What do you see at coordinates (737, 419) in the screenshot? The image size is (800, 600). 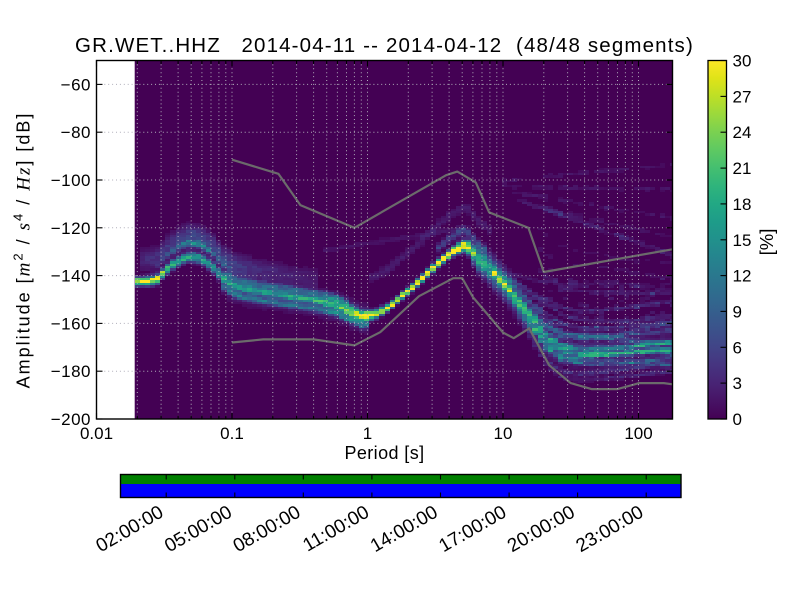 I see `svg-text: 0` at bounding box center [737, 419].